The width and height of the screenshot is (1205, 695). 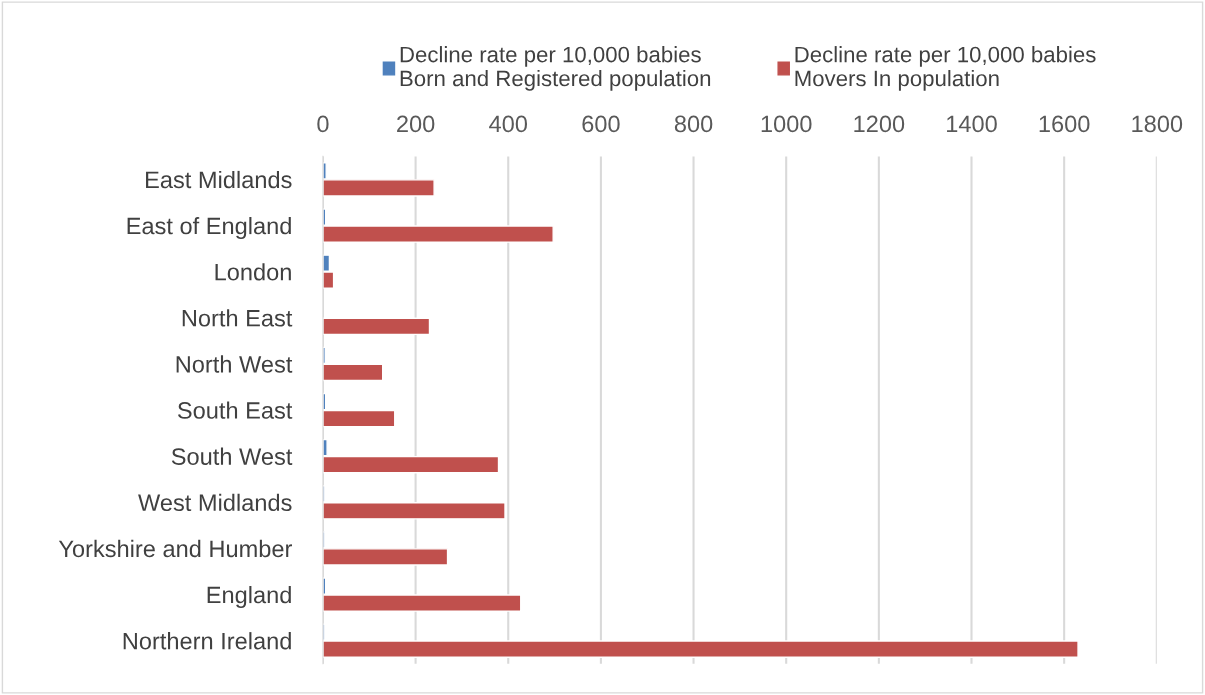 I want to click on x-tick-label: 600, so click(x=601, y=124).